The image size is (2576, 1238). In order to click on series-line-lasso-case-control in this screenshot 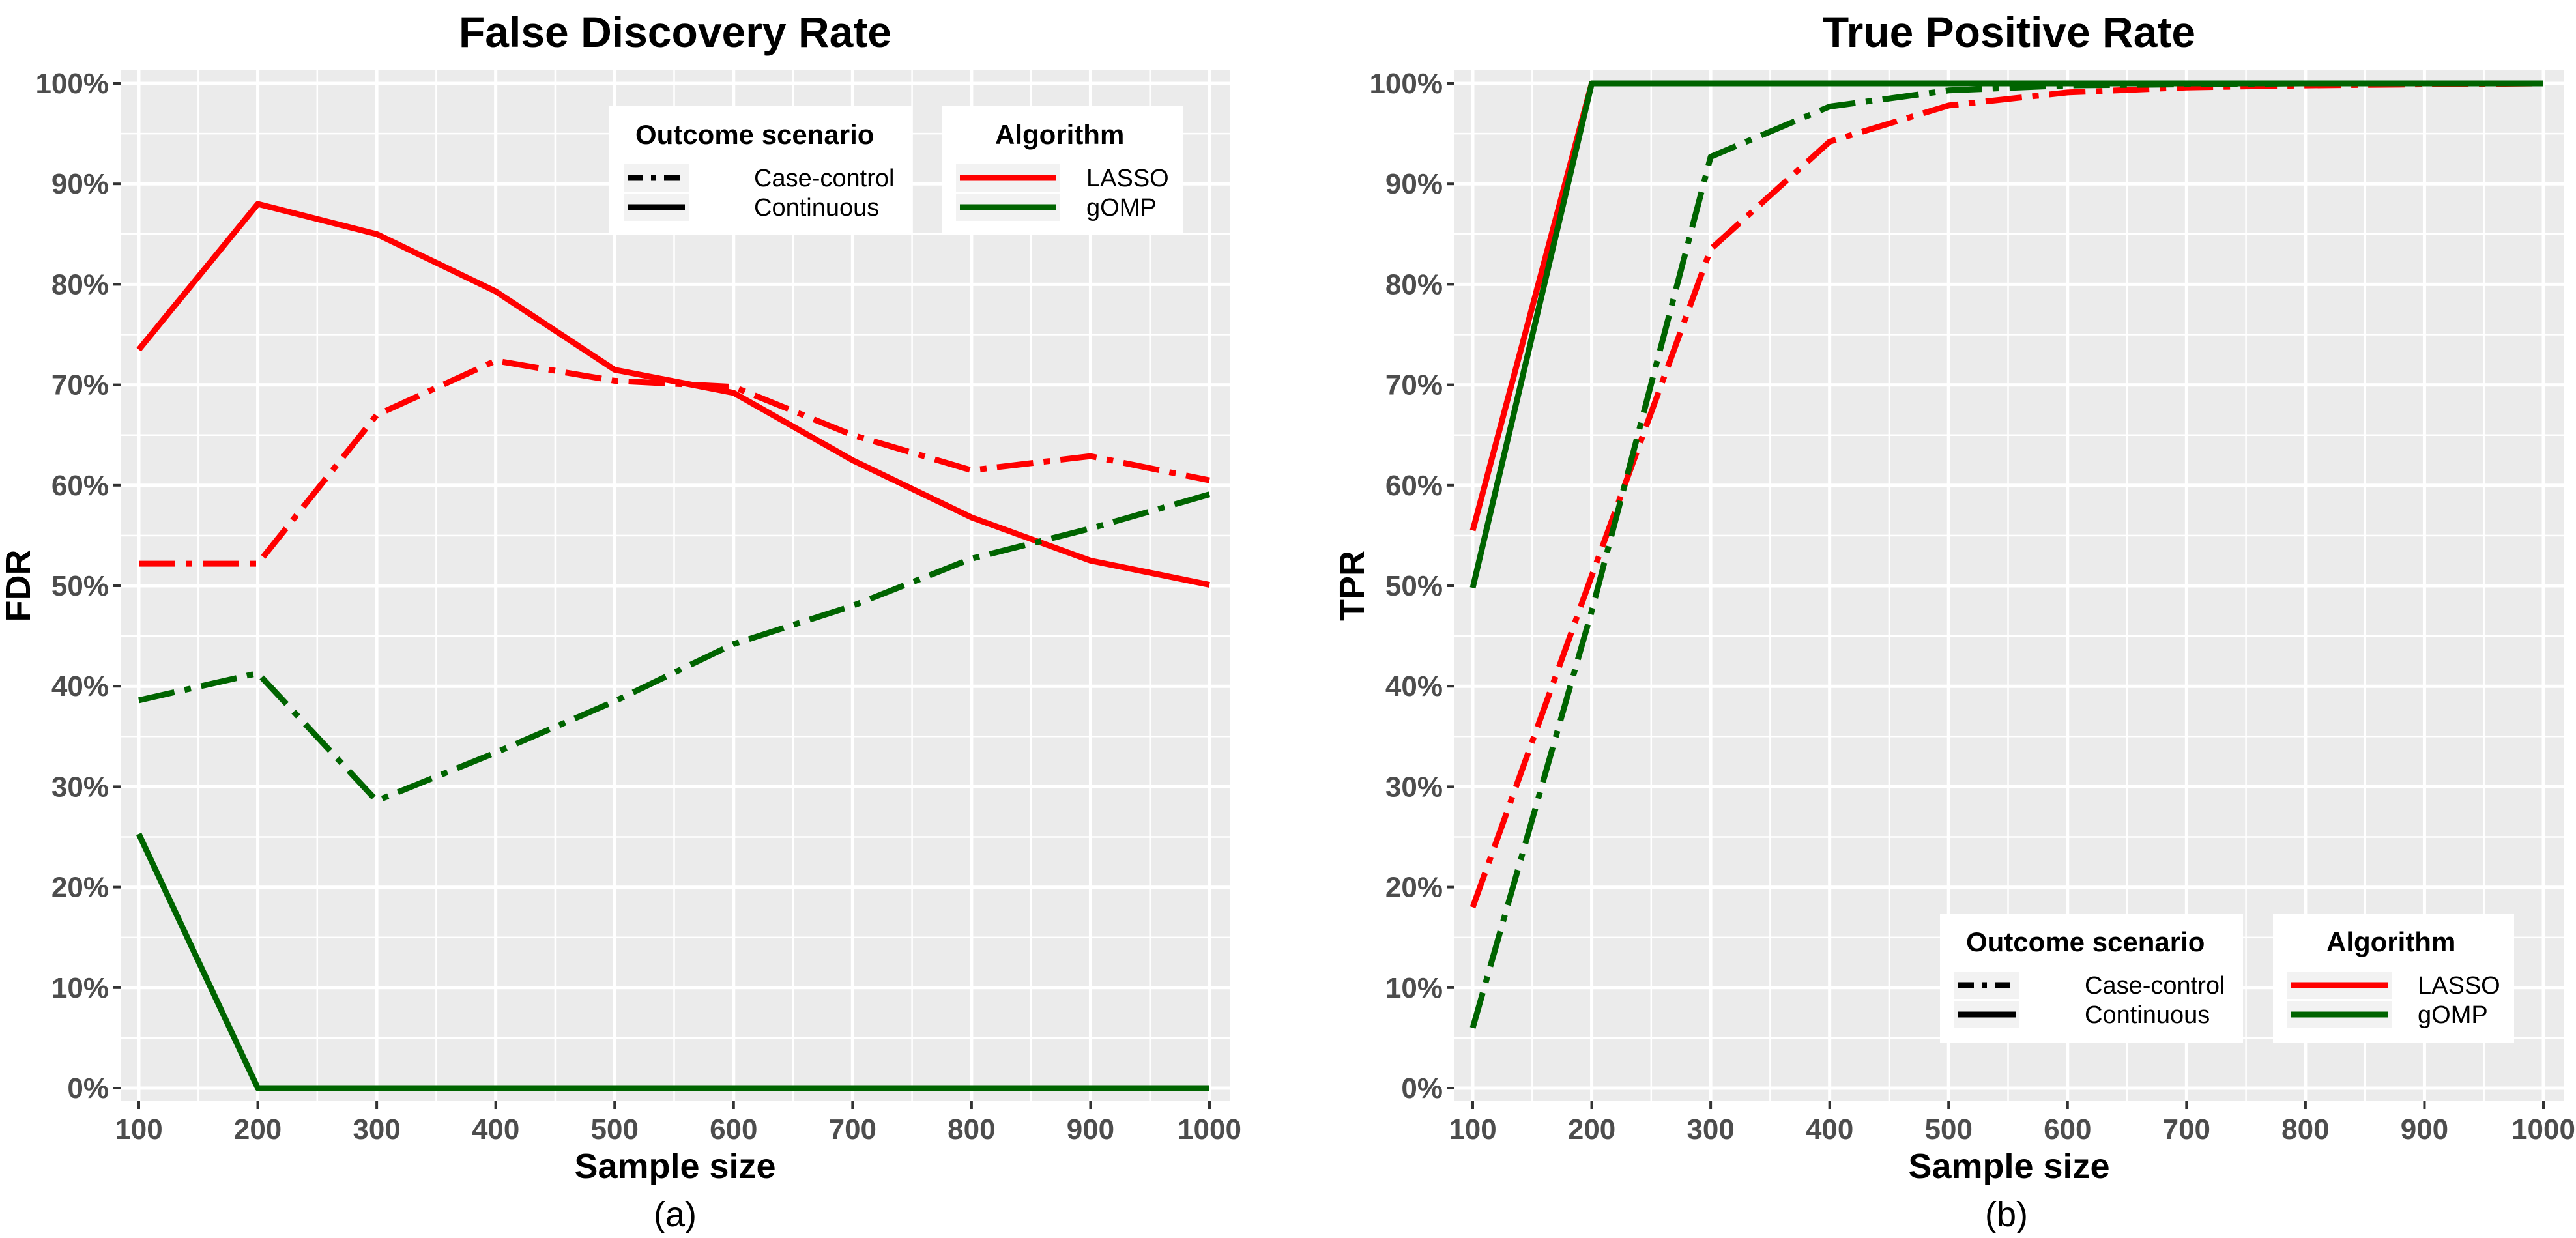, I will do `click(675, 463)`.